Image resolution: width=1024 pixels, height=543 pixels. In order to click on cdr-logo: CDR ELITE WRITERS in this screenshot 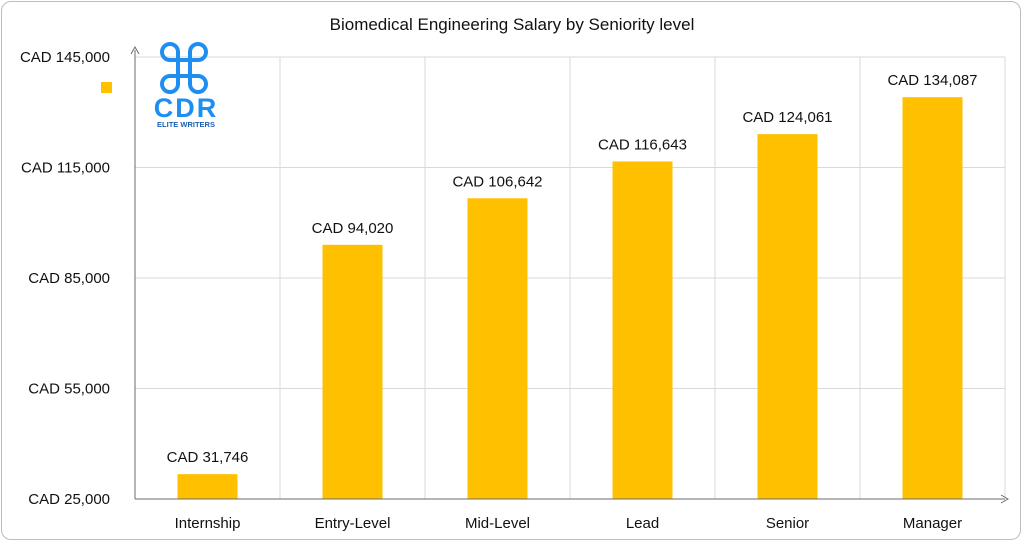, I will do `click(186, 85)`.